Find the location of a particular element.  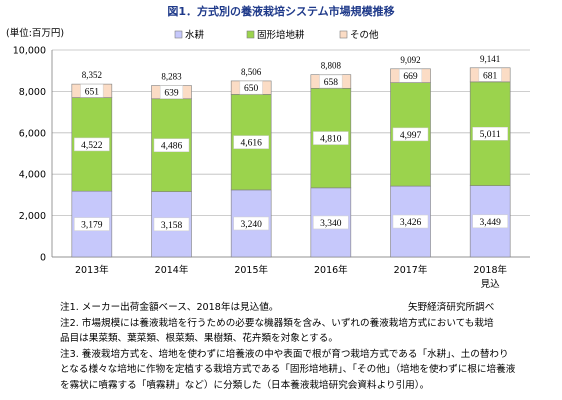

y-axis-label: (単位:百万円) is located at coordinates (35, 33).